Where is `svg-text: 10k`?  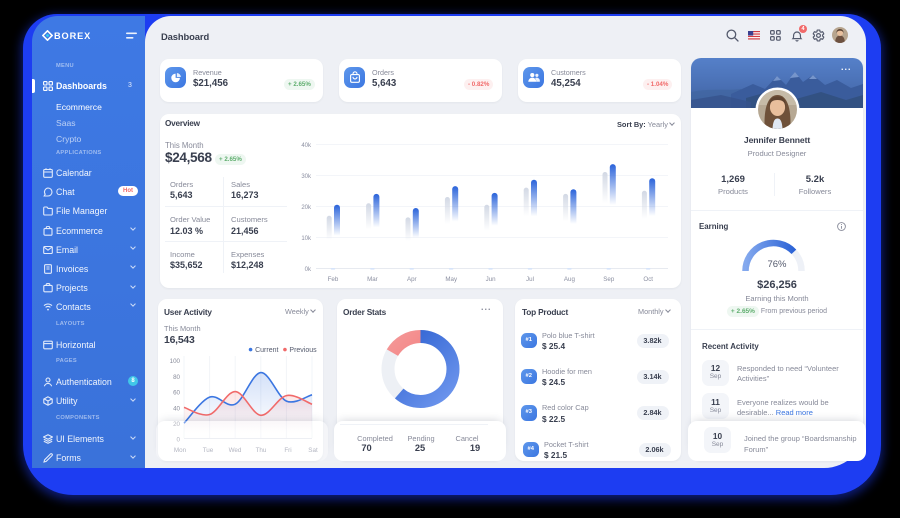 svg-text: 10k is located at coordinates (306, 239).